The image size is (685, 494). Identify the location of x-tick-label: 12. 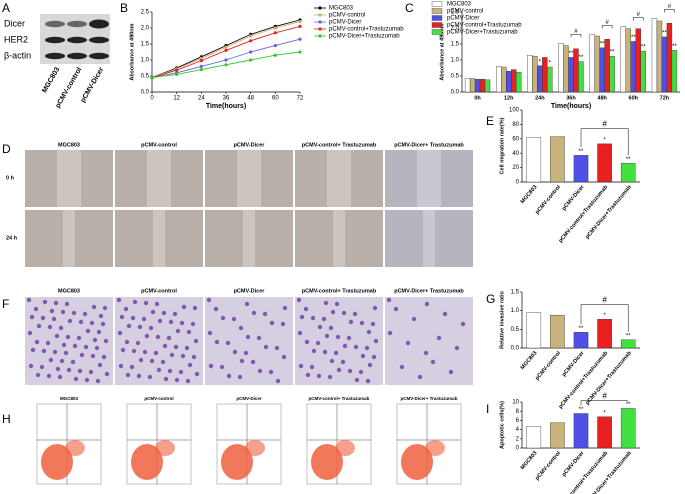
(176, 99).